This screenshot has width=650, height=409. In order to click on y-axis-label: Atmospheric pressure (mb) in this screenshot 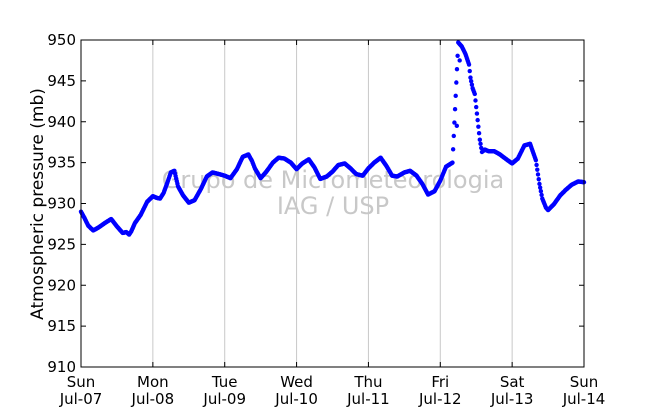, I will do `click(38, 204)`.